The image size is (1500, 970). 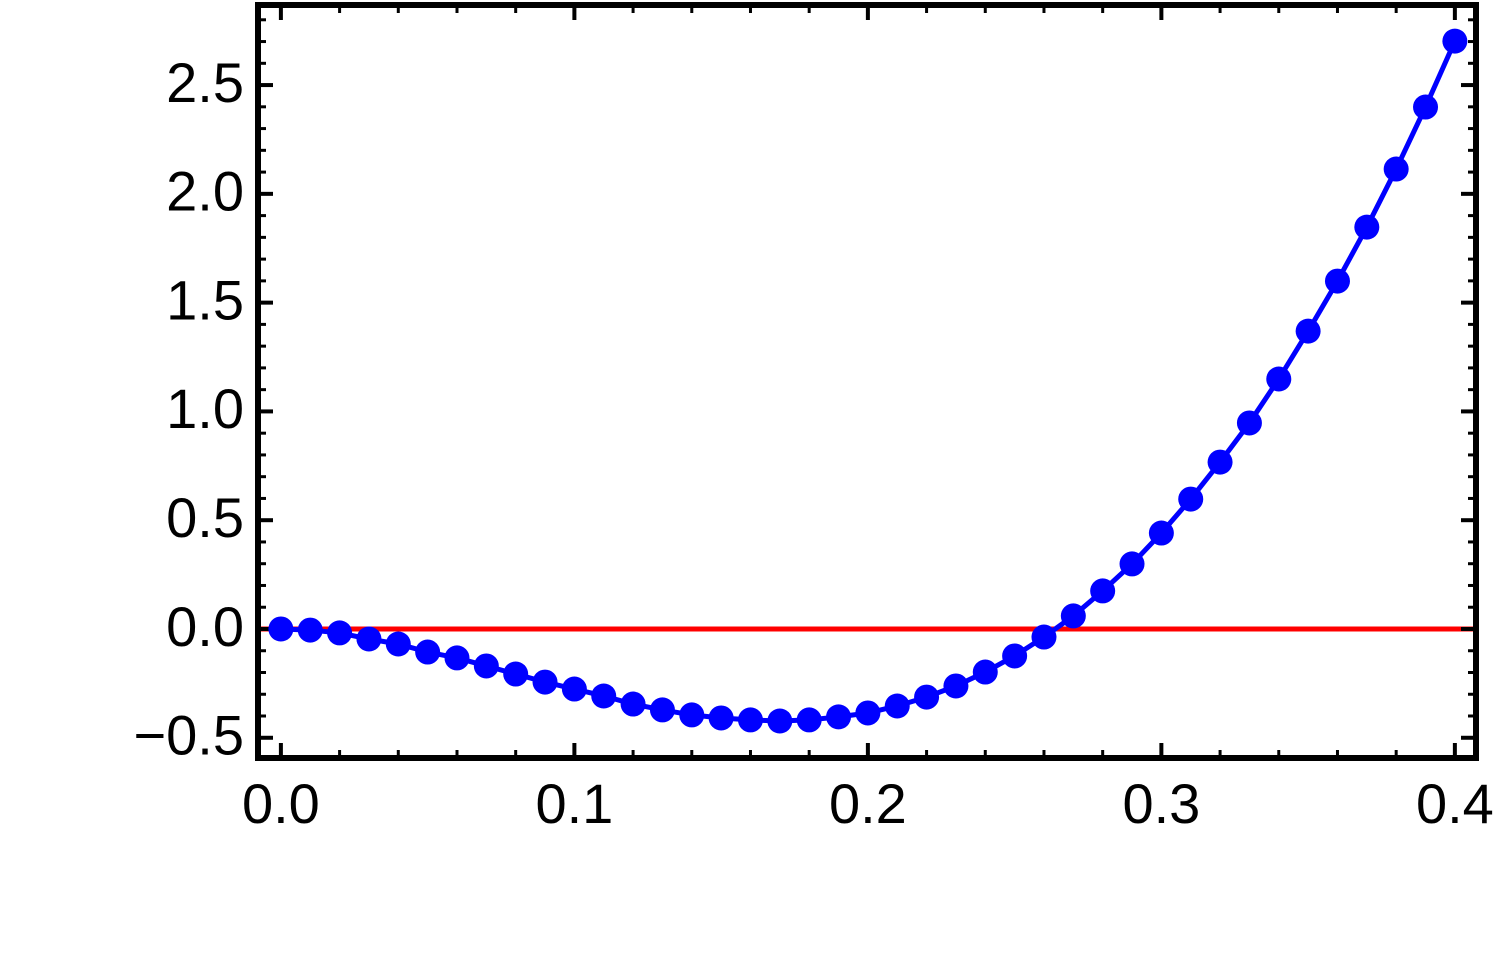 I want to click on y-tick-label: 1.0, so click(x=205, y=408).